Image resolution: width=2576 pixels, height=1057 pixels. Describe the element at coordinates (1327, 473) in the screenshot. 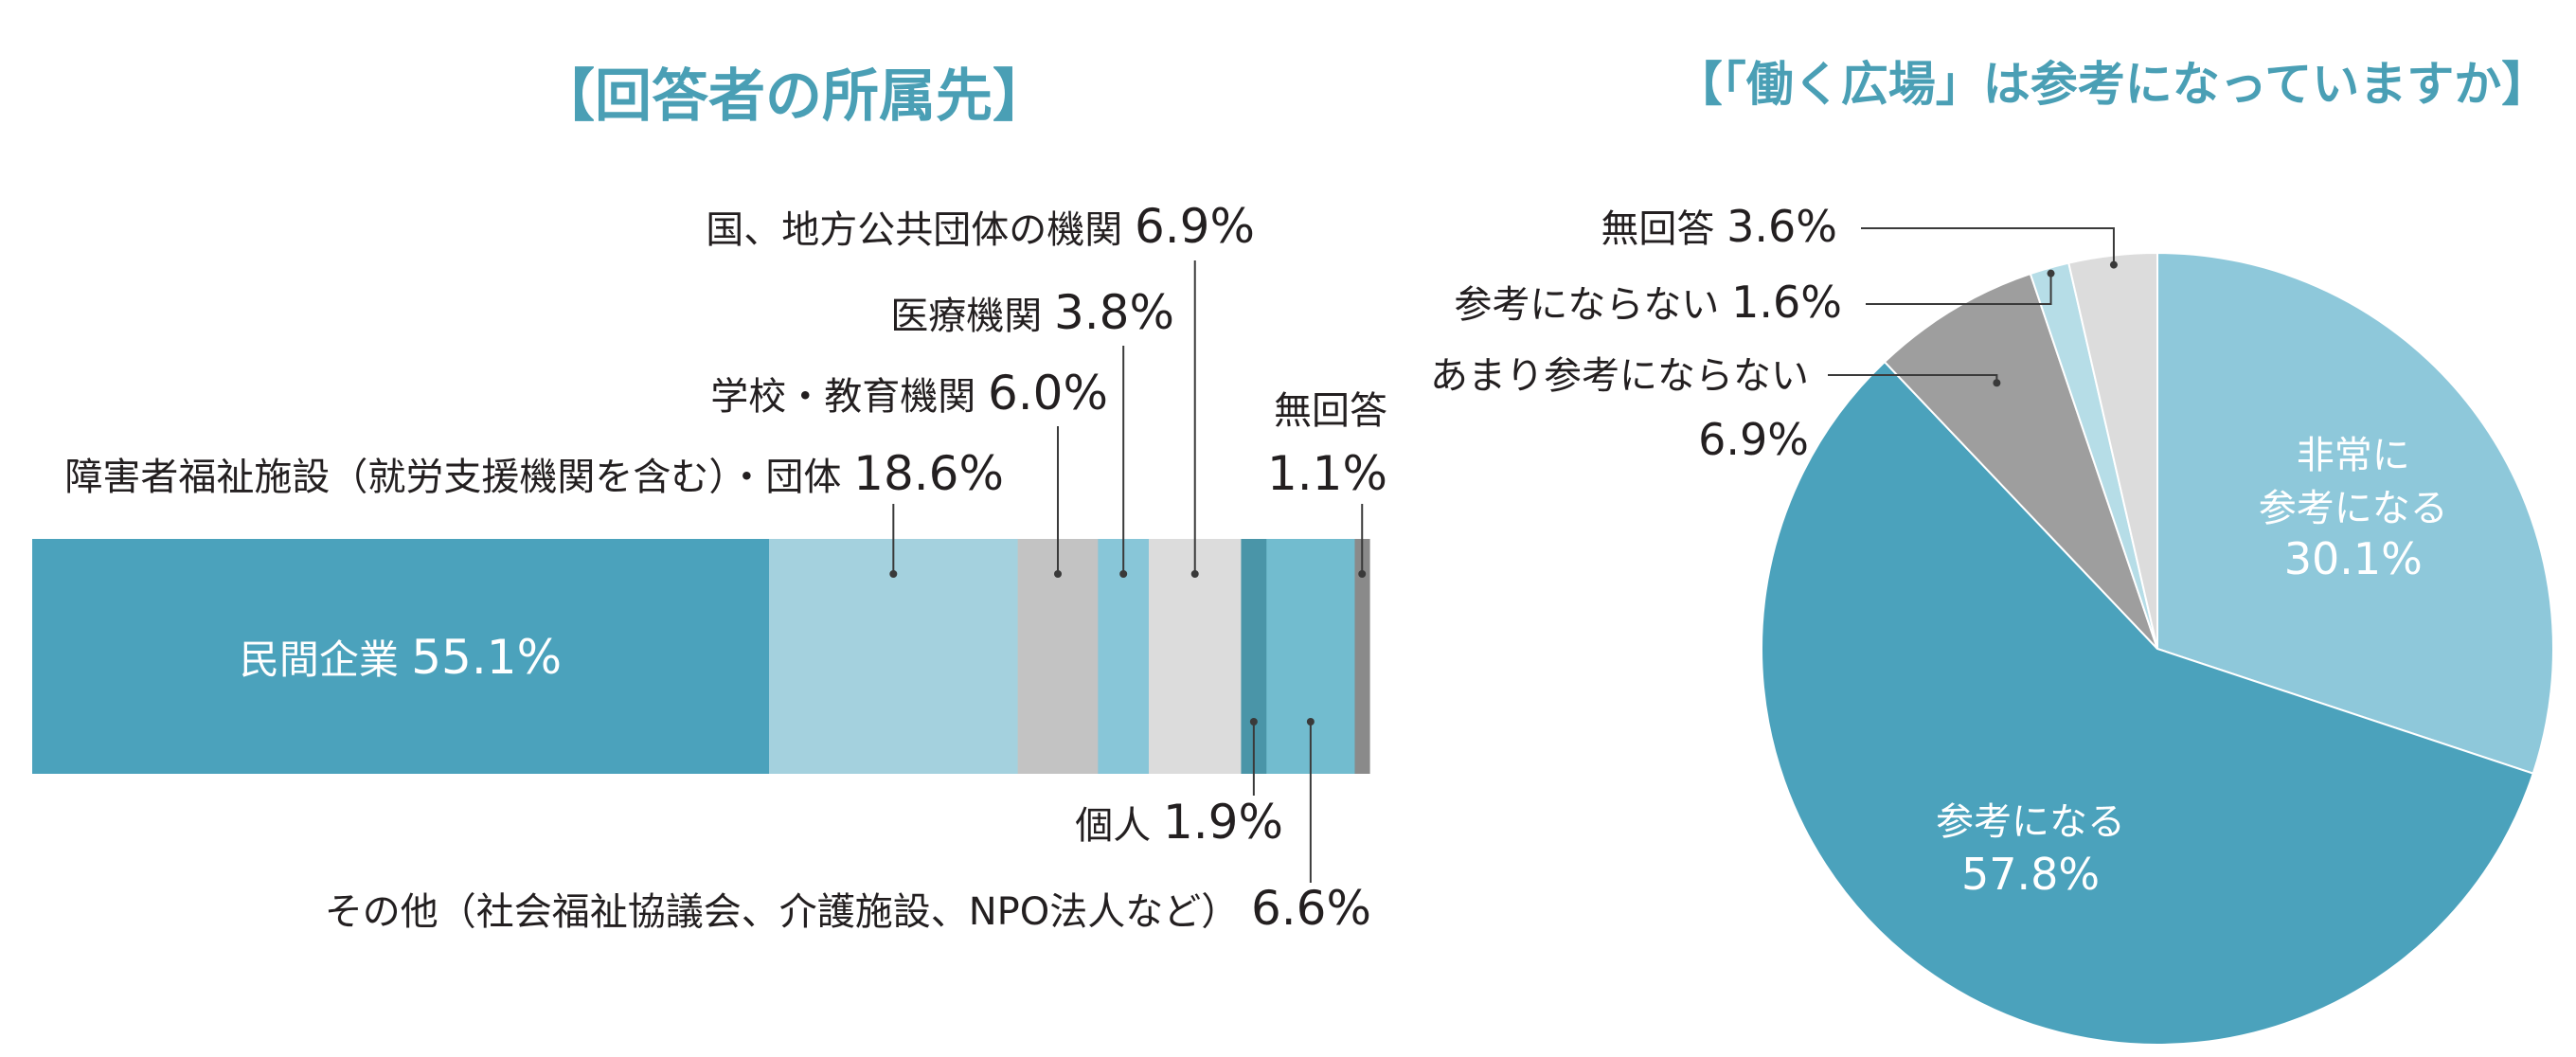

I see `bar-segment-7-value: 1.1%` at that location.